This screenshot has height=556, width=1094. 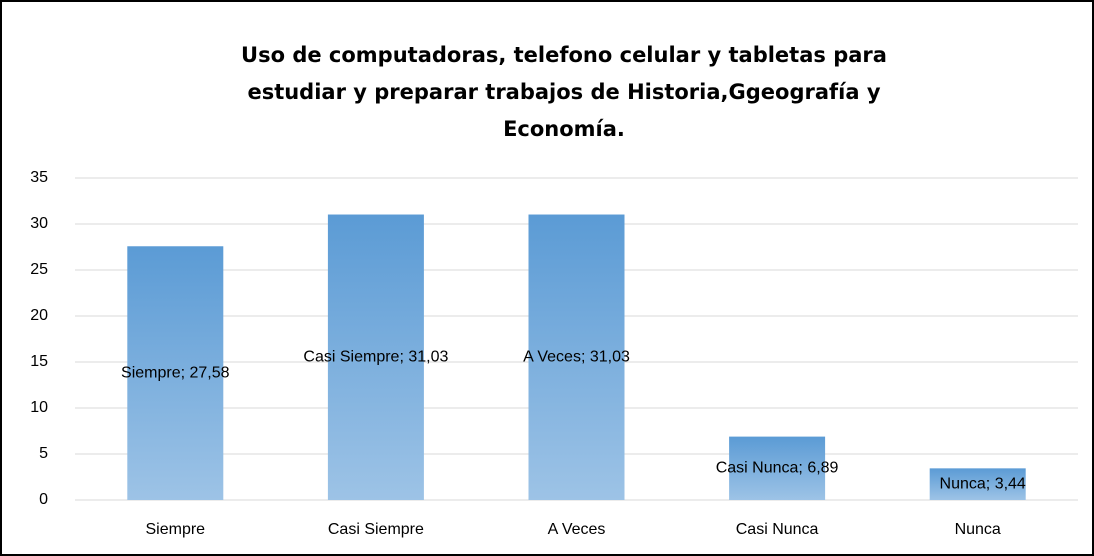 I want to click on y-tick-label: 35, so click(x=39, y=177).